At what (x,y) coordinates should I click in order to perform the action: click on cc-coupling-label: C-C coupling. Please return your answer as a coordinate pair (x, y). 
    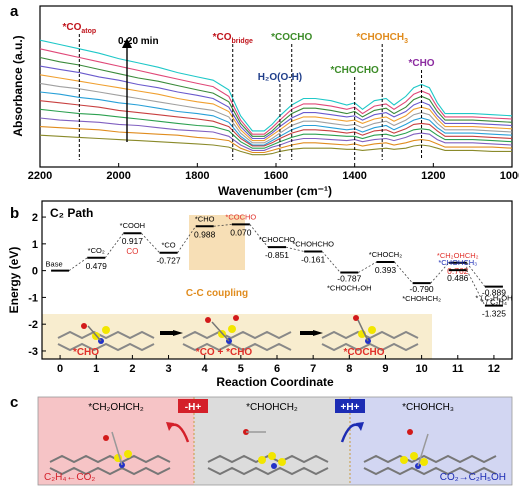
    Looking at the image, I should click on (217, 293).